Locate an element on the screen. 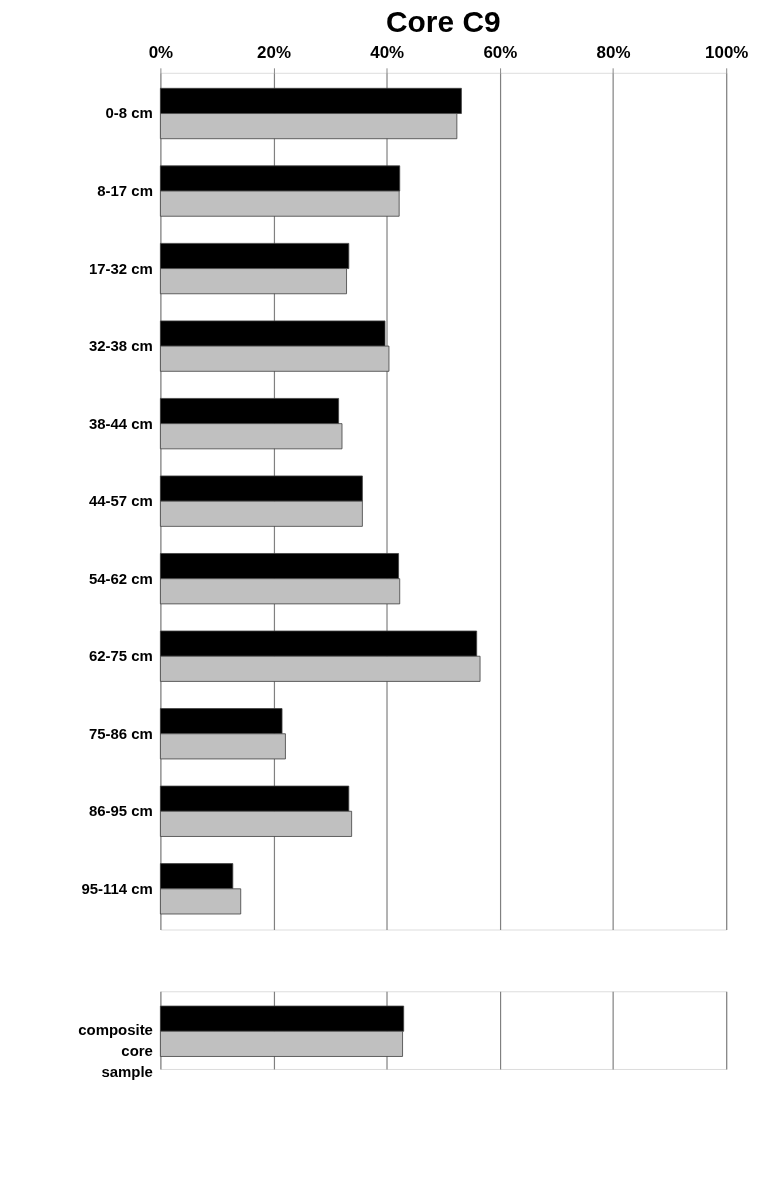  y-tick-label: 62-75 cm is located at coordinates (120, 656).